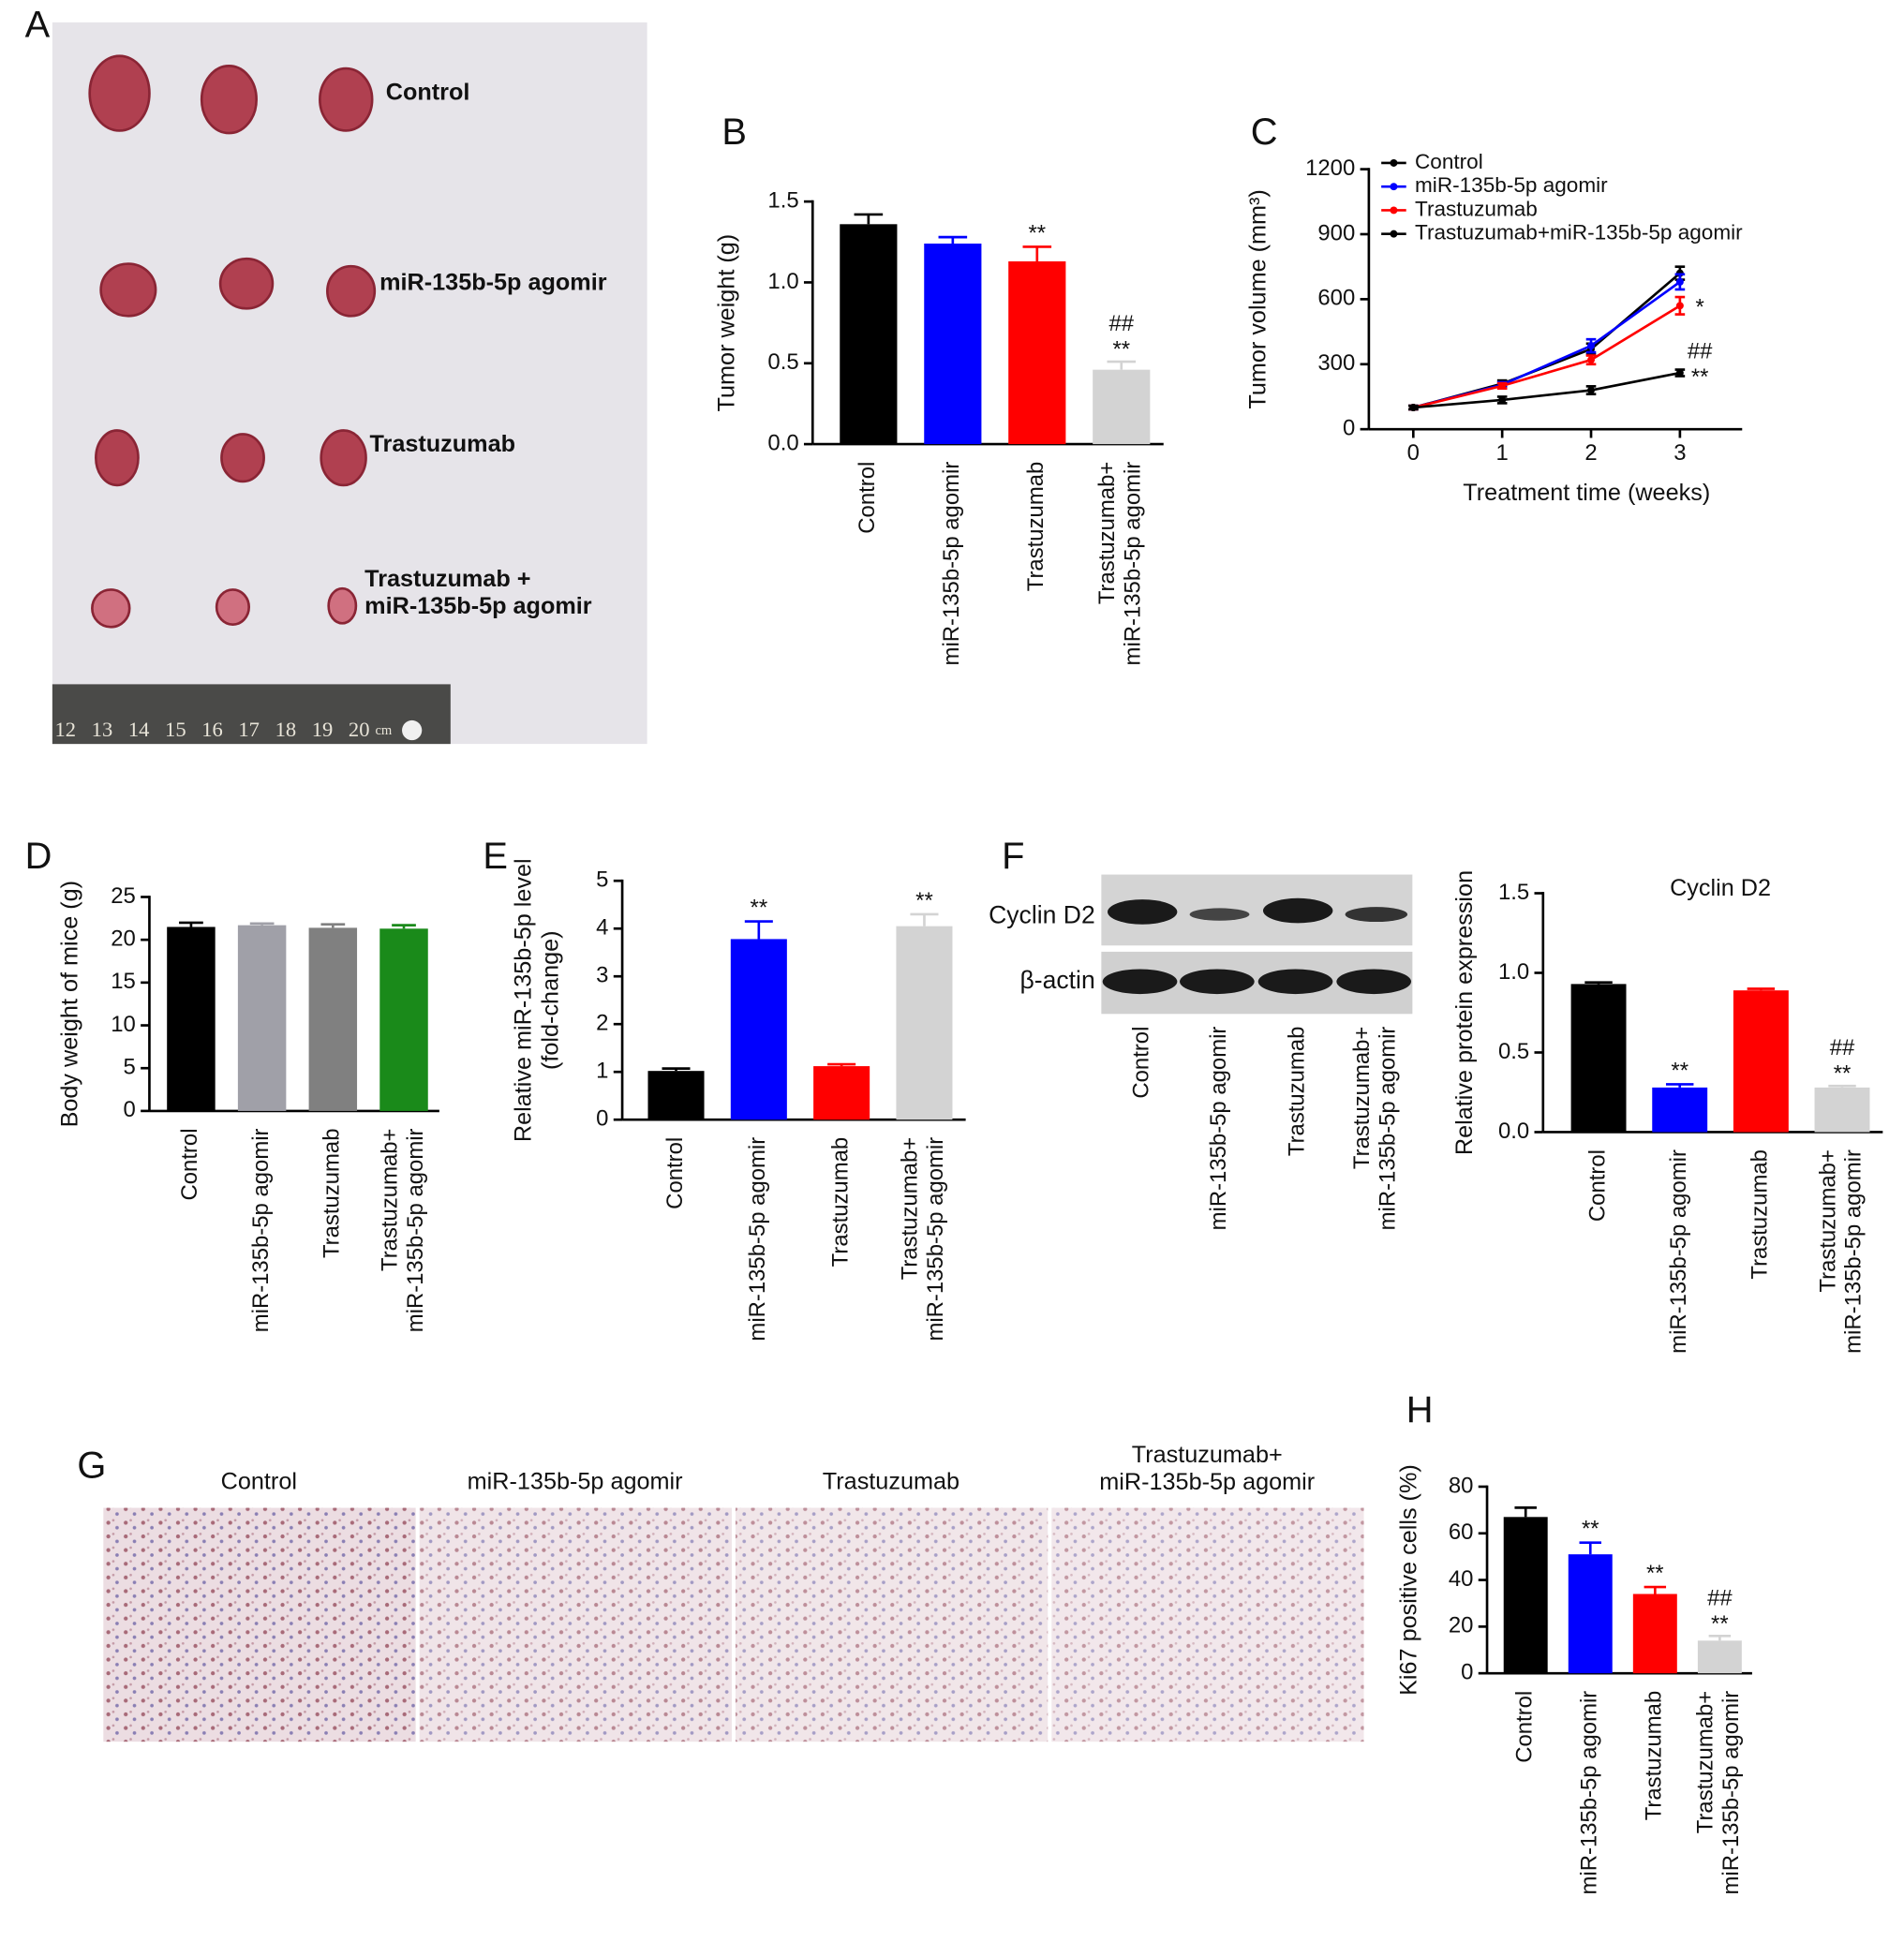  I want to click on y-tick-label: 80, so click(1461, 1486).